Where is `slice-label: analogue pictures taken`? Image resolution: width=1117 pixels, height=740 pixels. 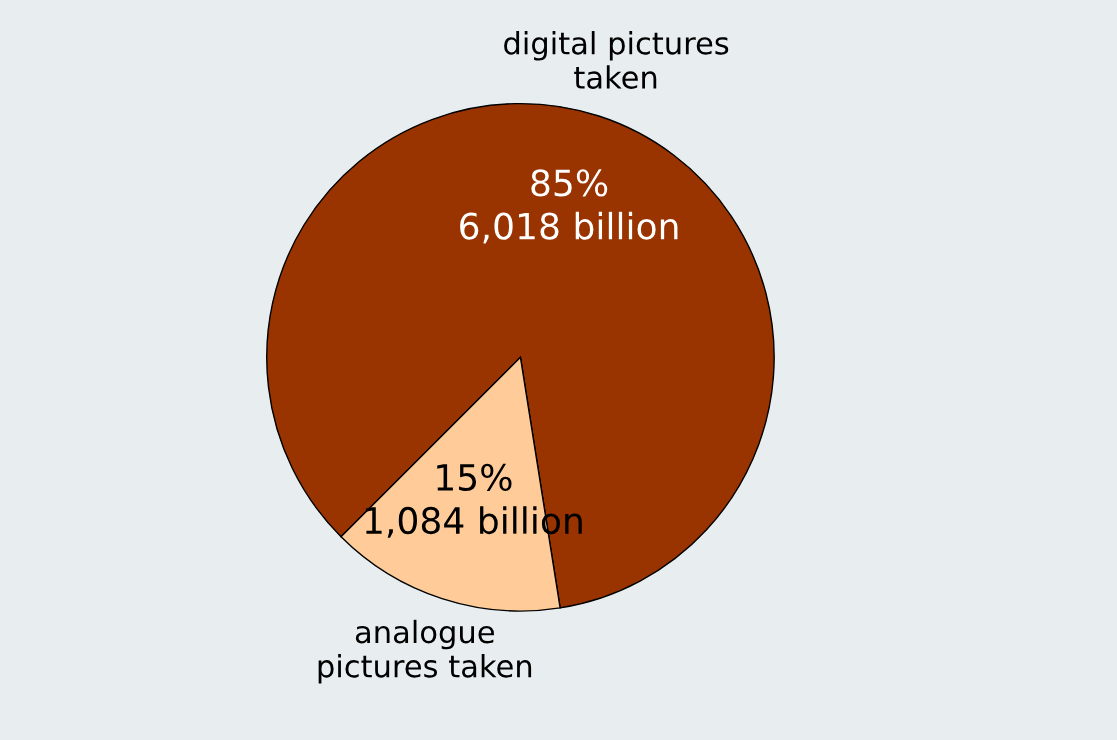
slice-label: analogue pictures taken is located at coordinates (425, 651).